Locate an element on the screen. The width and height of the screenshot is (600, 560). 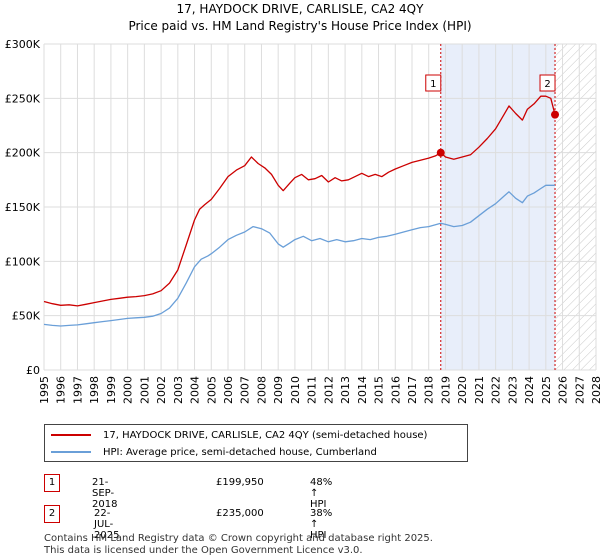
x-tick-label: 2005 is located at coordinates (211, 390).